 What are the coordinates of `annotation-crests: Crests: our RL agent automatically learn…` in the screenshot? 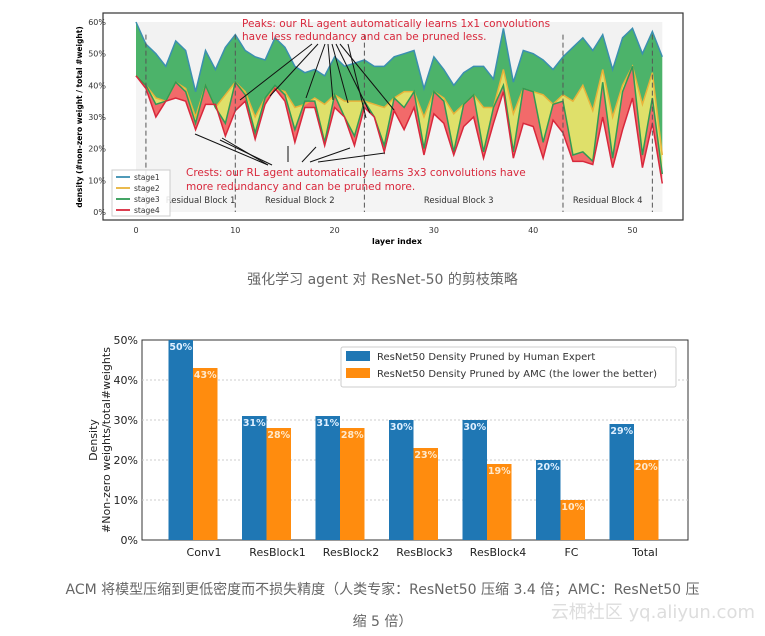 It's located at (356, 173).